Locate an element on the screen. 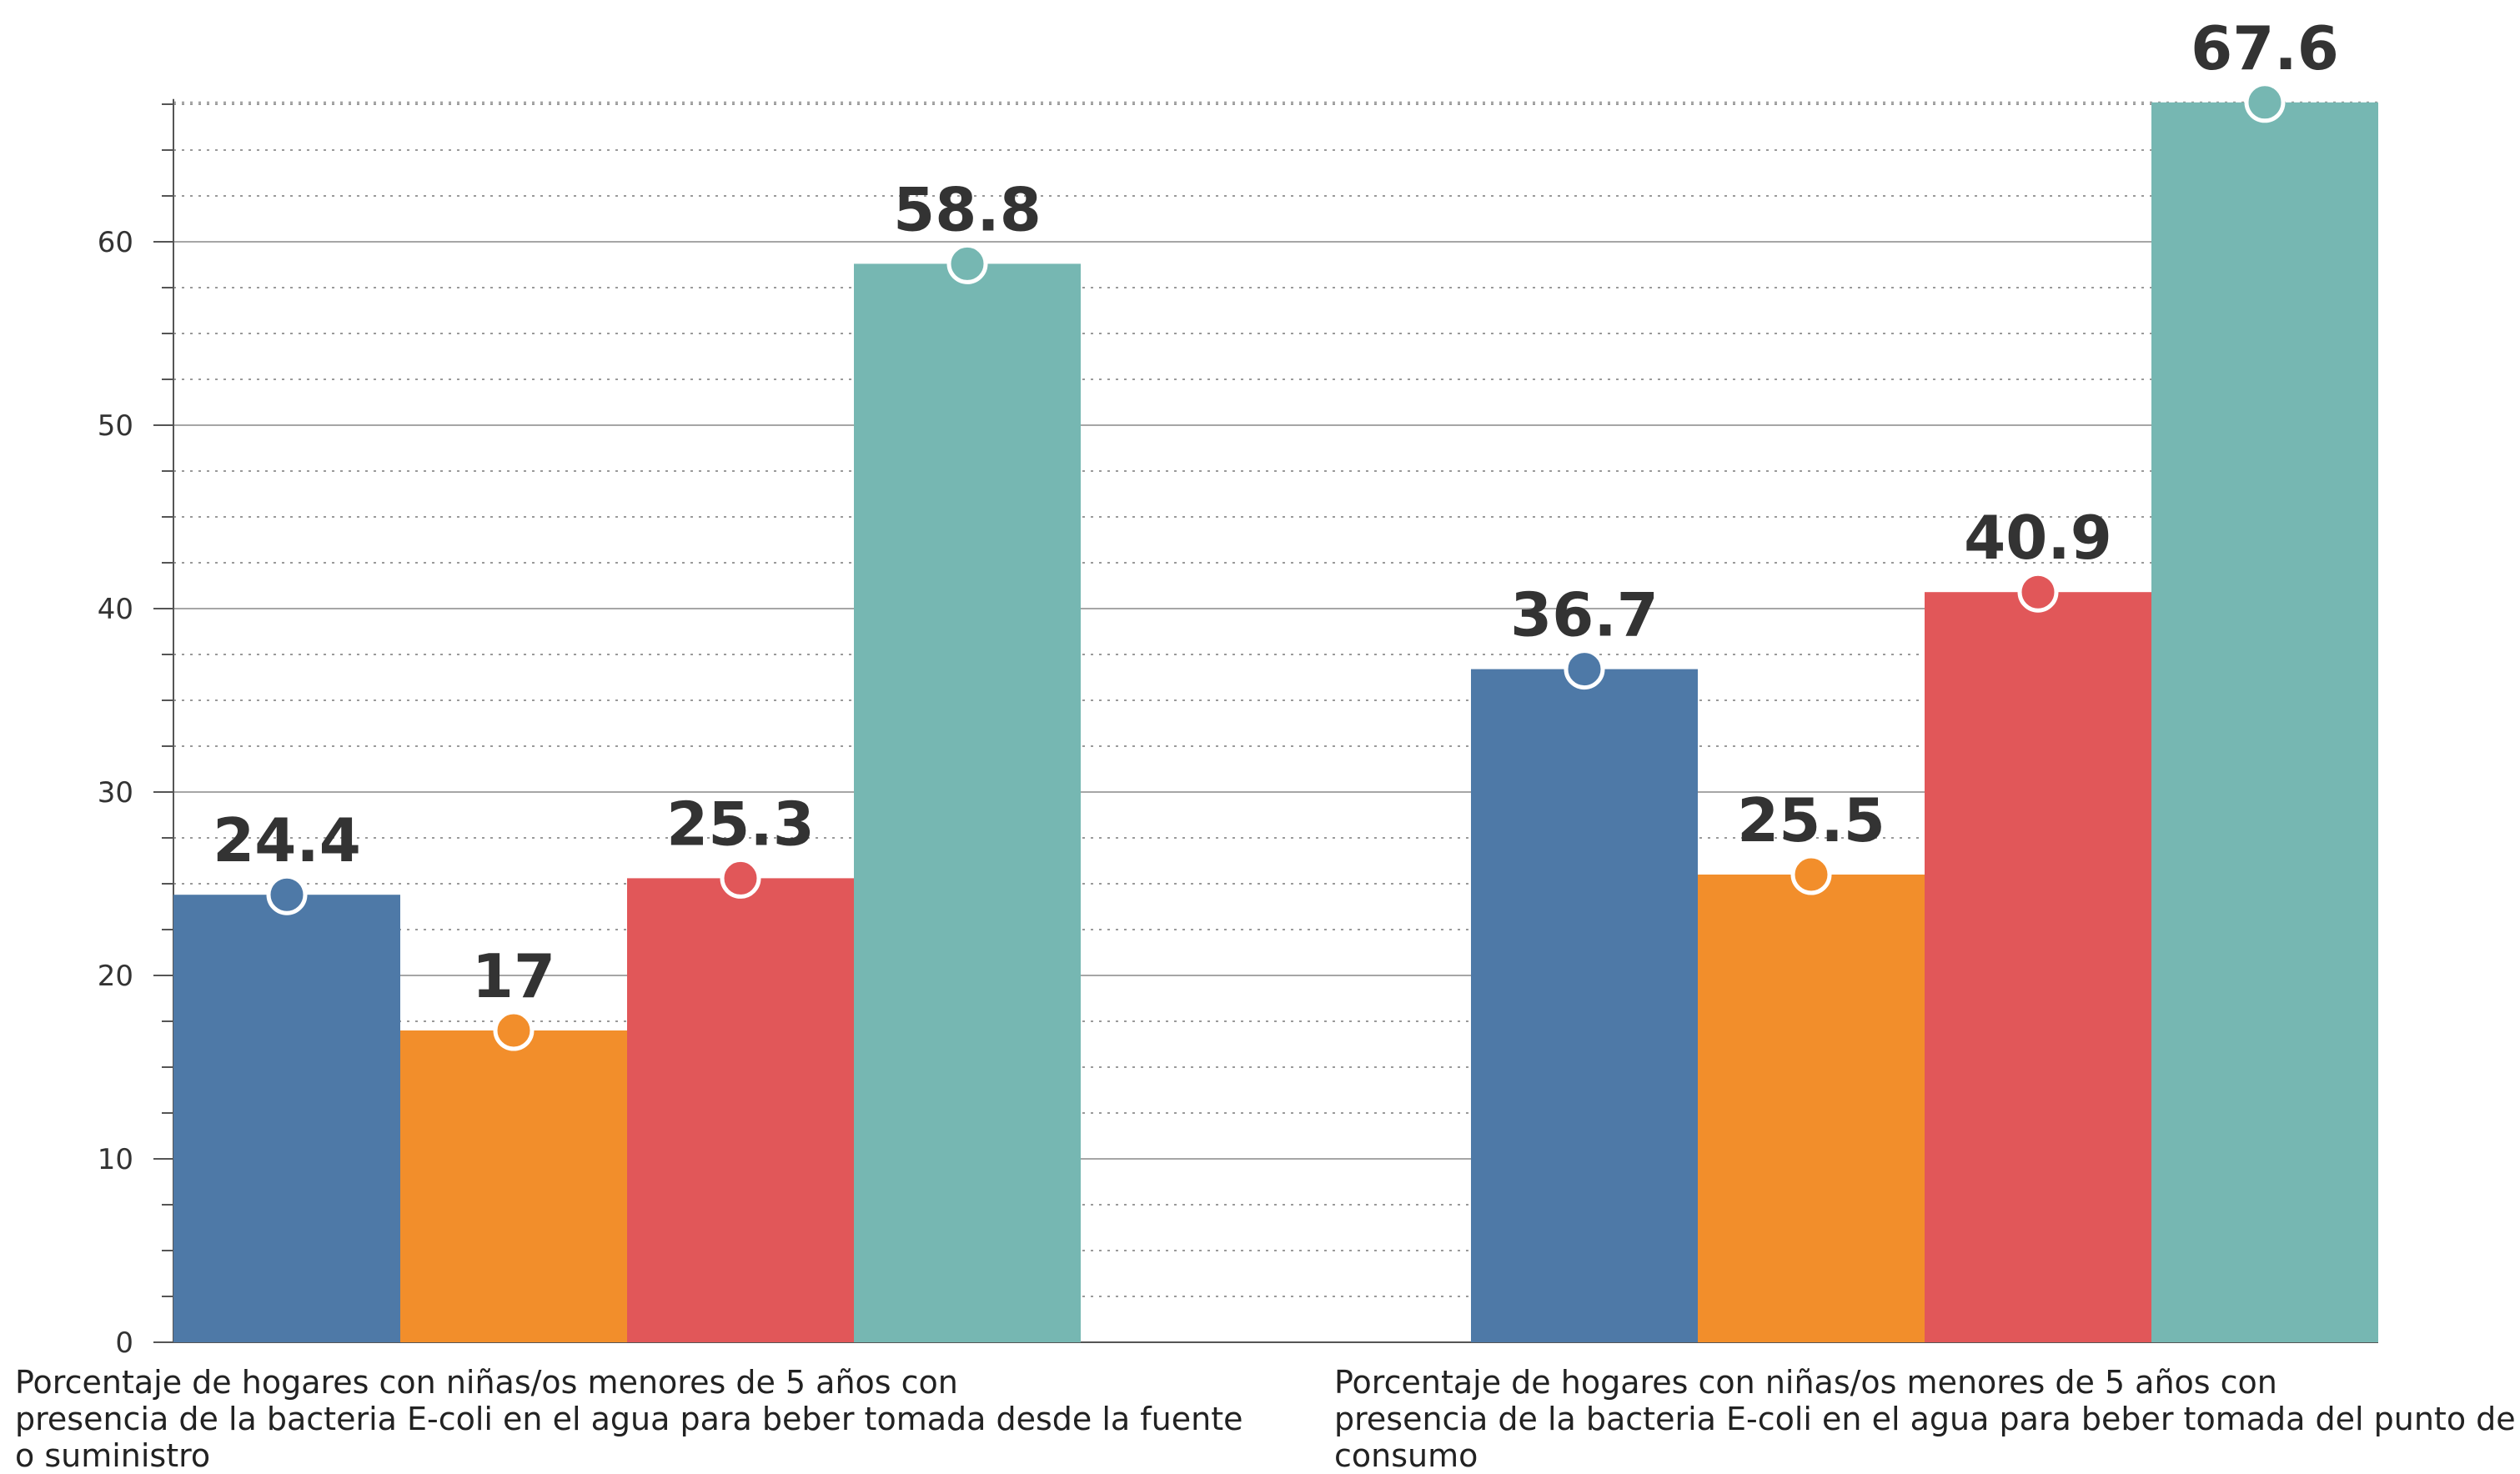 This screenshot has width=2520, height=1474. y-tick-label: 60 is located at coordinates (115, 243).